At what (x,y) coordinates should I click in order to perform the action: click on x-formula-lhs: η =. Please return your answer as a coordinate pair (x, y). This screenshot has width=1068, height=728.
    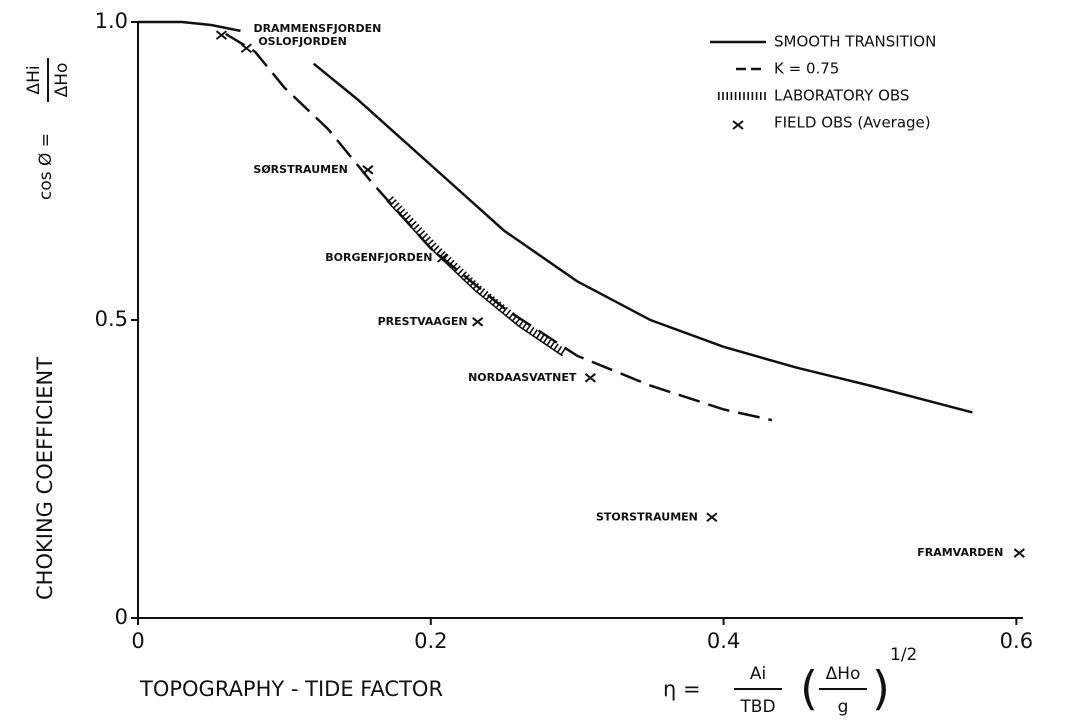
    Looking at the image, I should click on (682, 689).